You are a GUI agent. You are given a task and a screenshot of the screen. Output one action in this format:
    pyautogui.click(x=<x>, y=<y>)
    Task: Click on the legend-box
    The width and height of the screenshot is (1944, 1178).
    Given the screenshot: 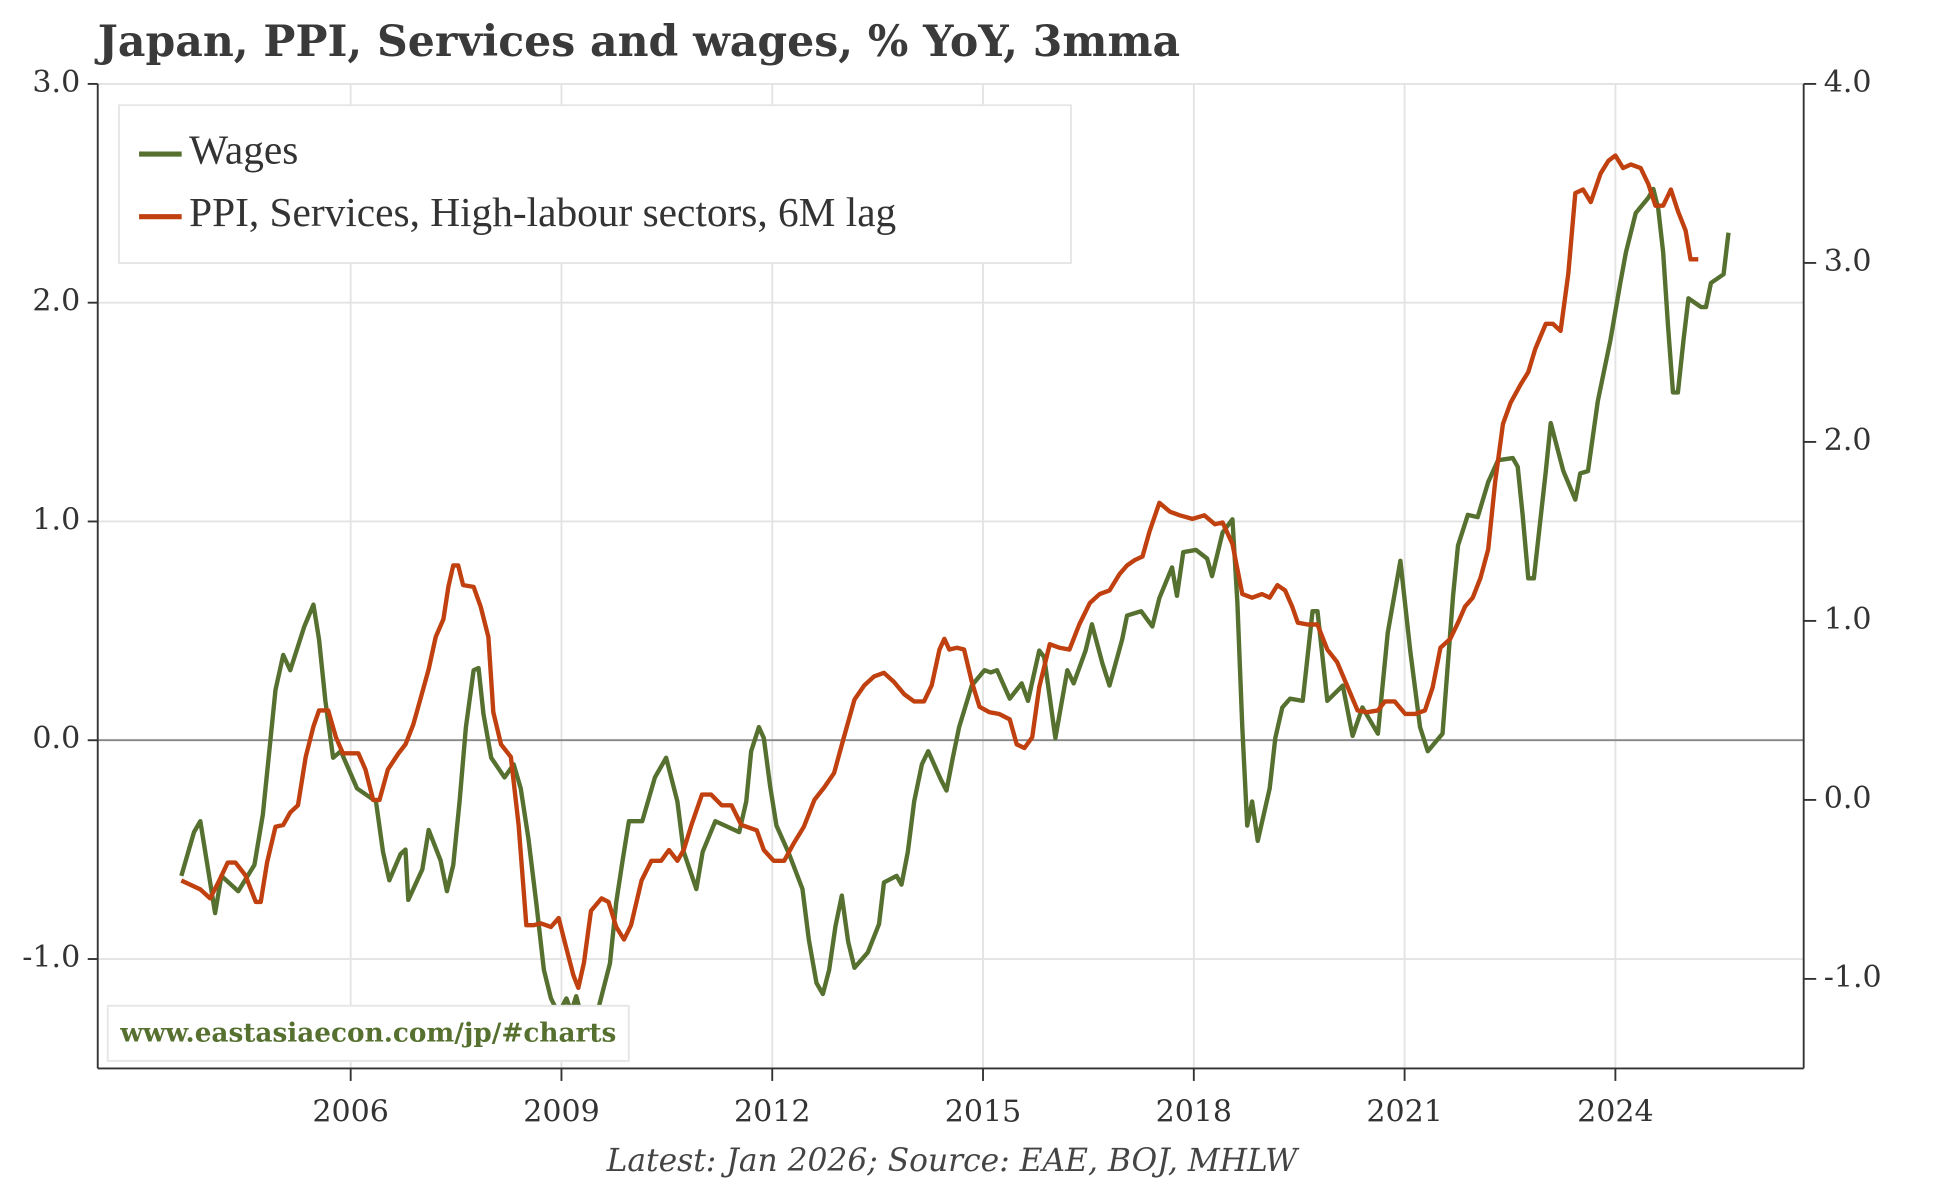 What is the action you would take?
    pyautogui.click(x=595, y=184)
    